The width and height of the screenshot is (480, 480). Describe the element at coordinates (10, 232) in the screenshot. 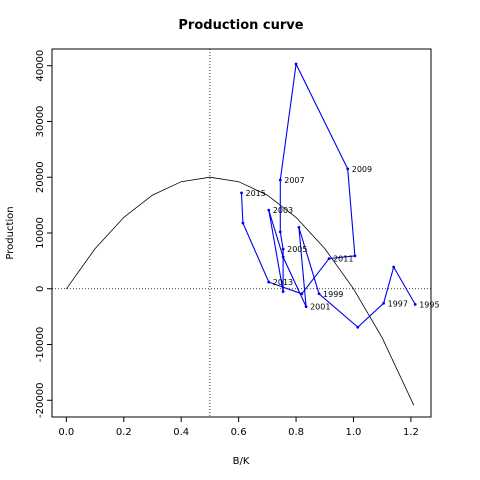

I see `y-axis-label: Production` at that location.